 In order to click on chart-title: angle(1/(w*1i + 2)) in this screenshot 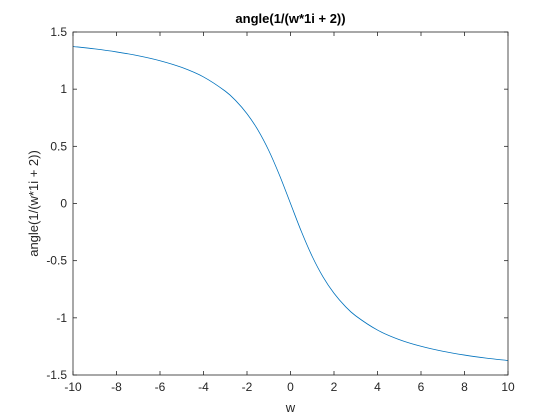, I will do `click(290, 18)`.